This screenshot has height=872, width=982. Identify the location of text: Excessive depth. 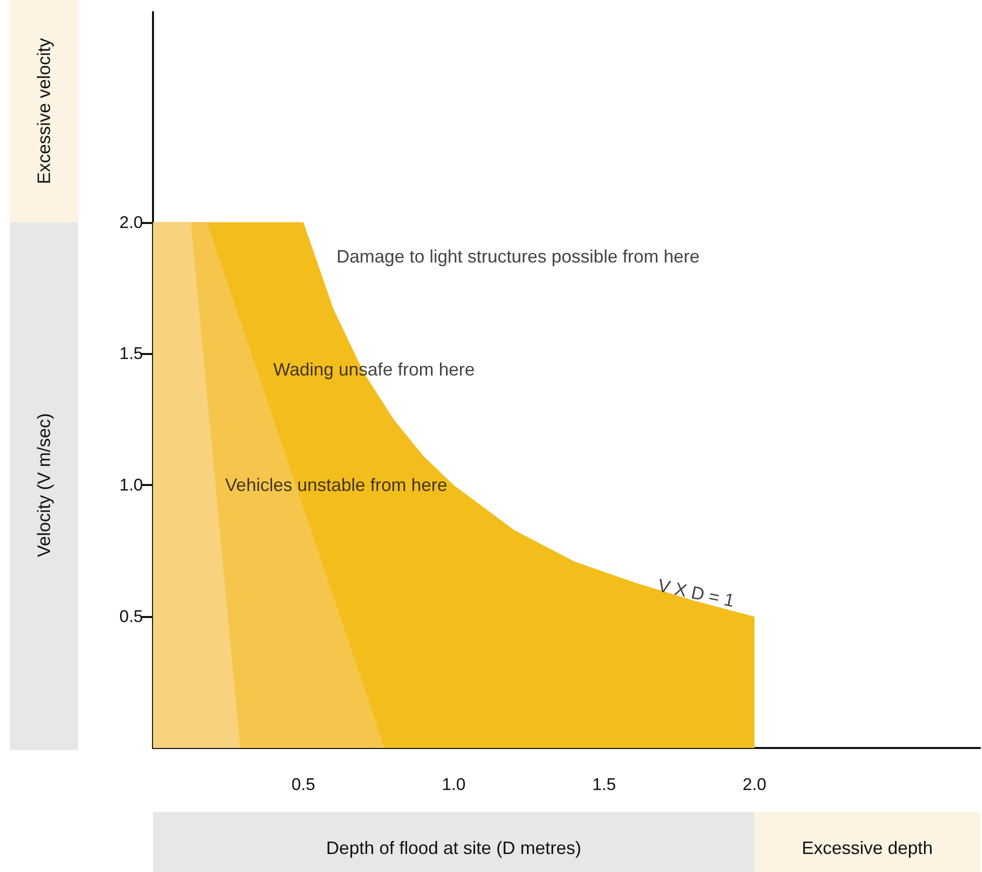
(867, 848).